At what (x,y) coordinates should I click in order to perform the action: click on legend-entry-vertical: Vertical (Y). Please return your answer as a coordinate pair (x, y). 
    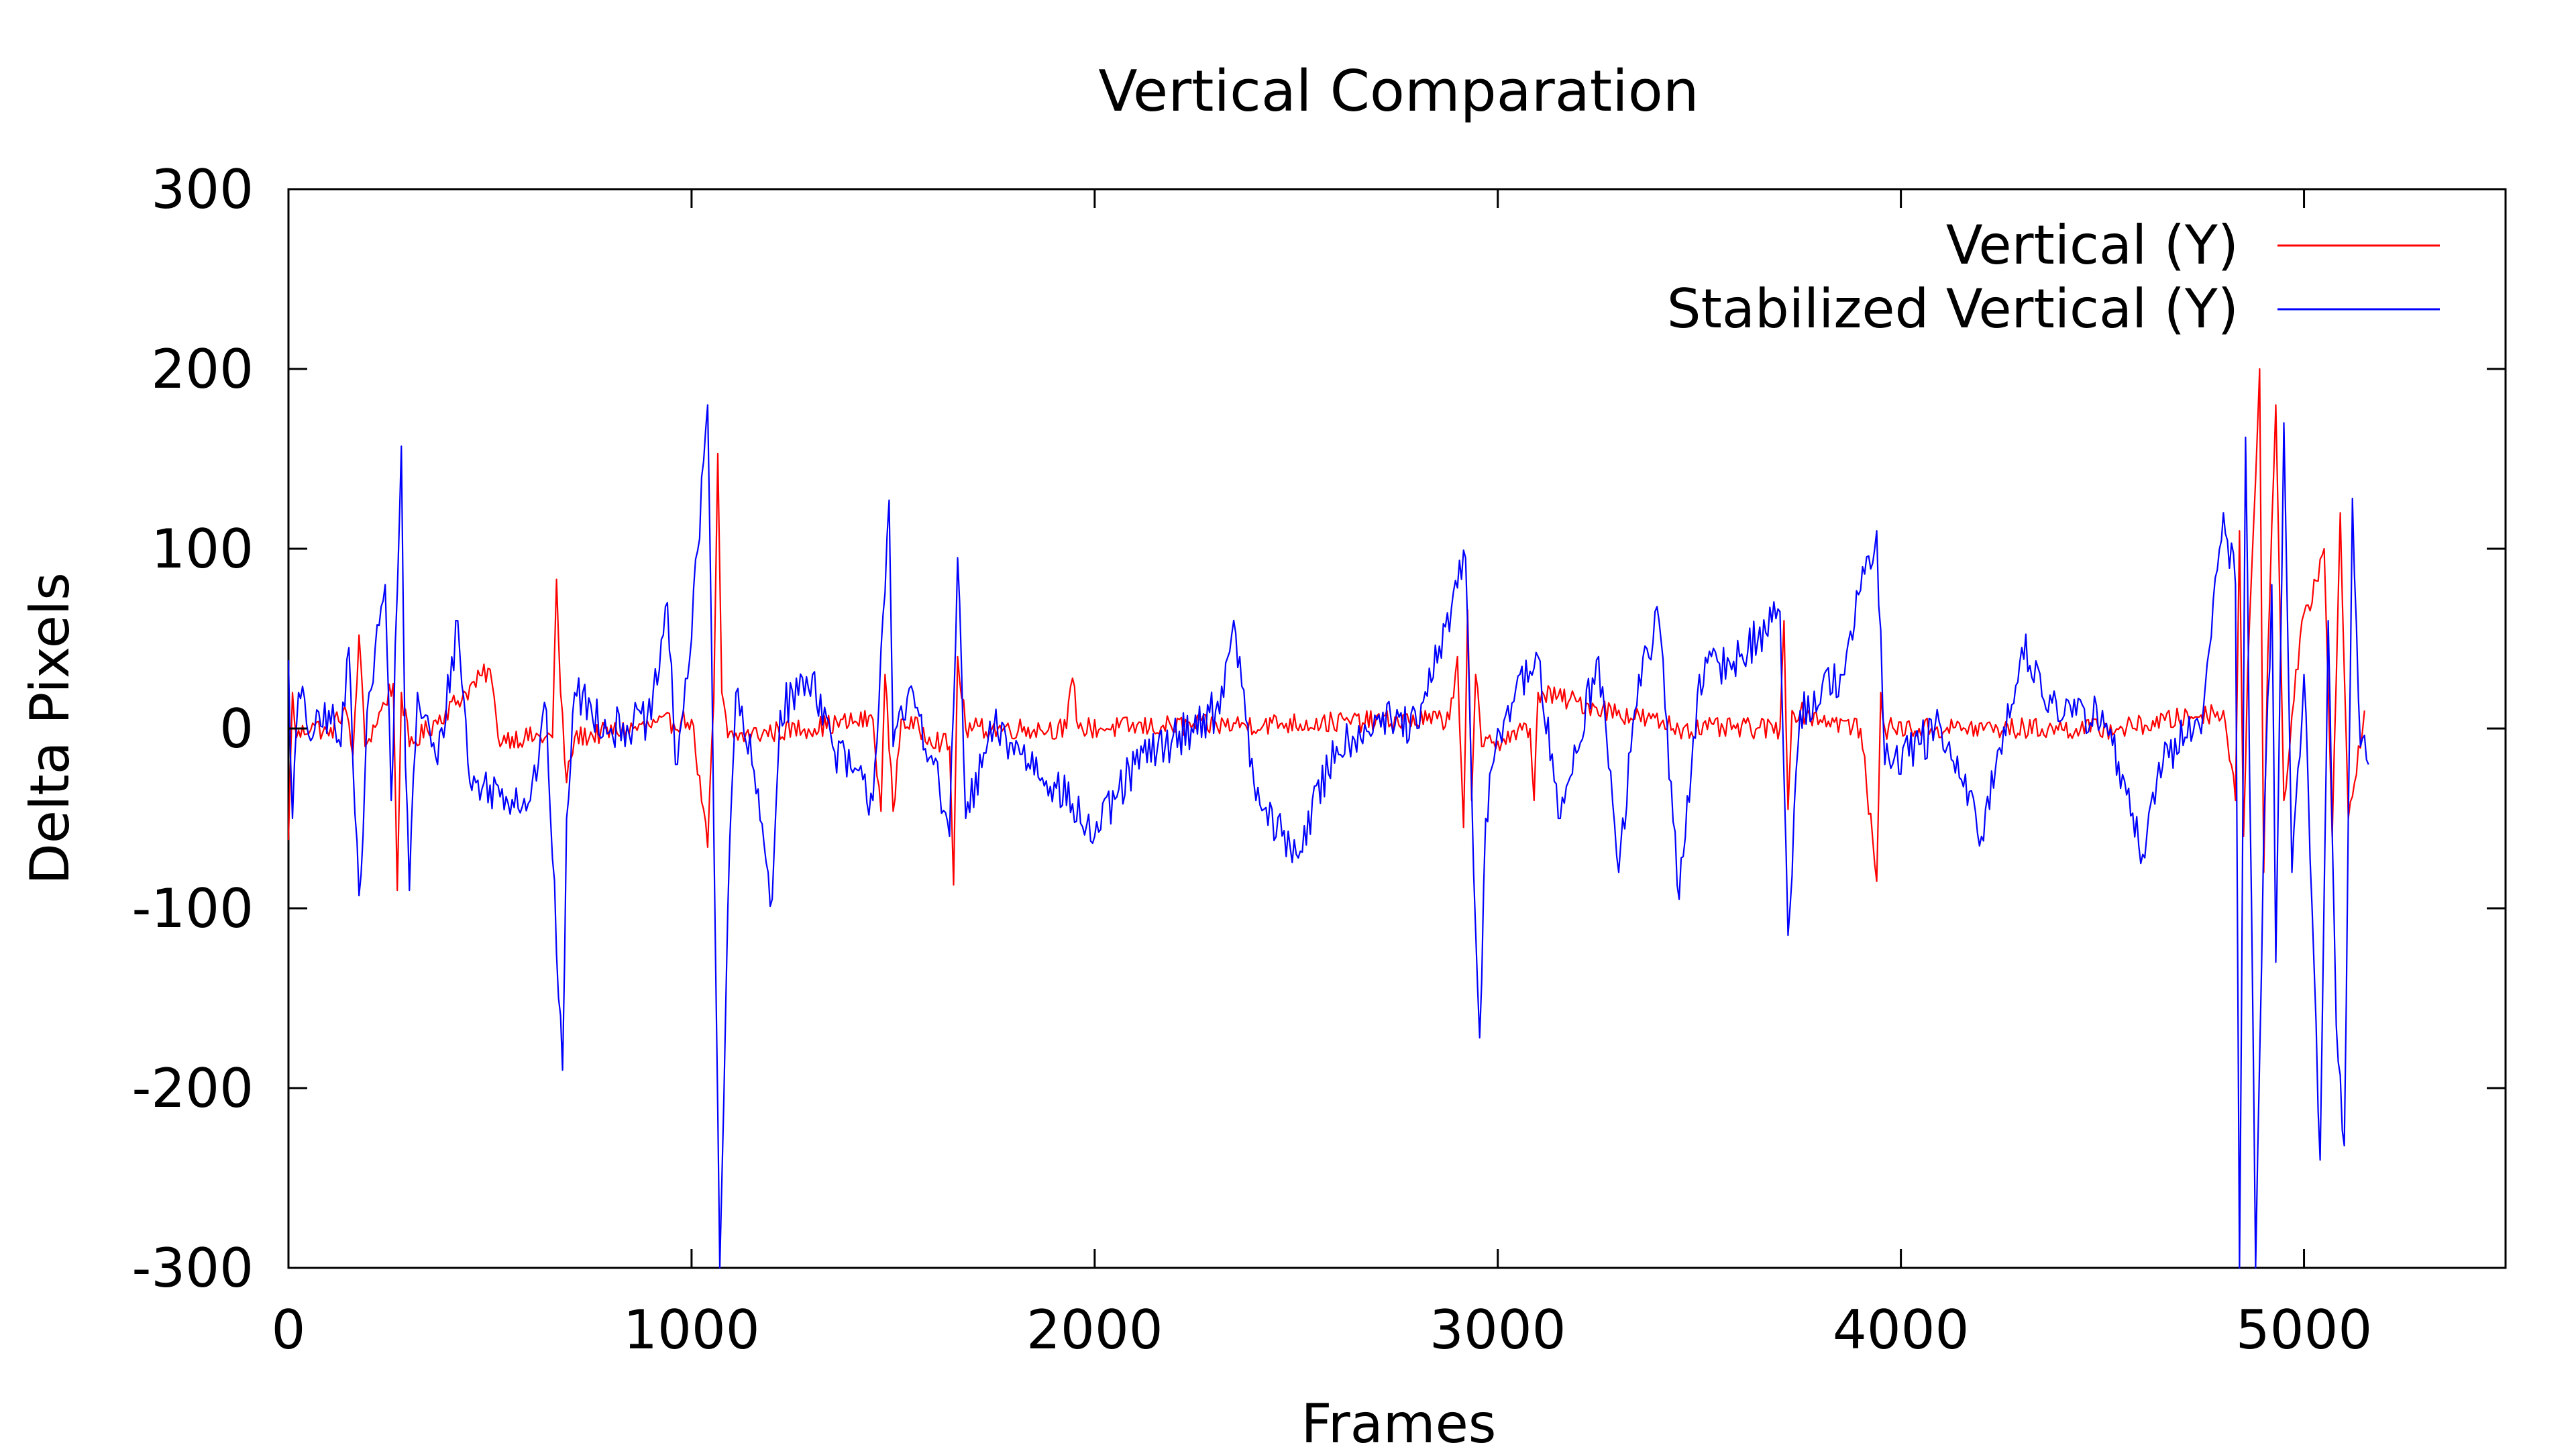
    Looking at the image, I should click on (2193, 245).